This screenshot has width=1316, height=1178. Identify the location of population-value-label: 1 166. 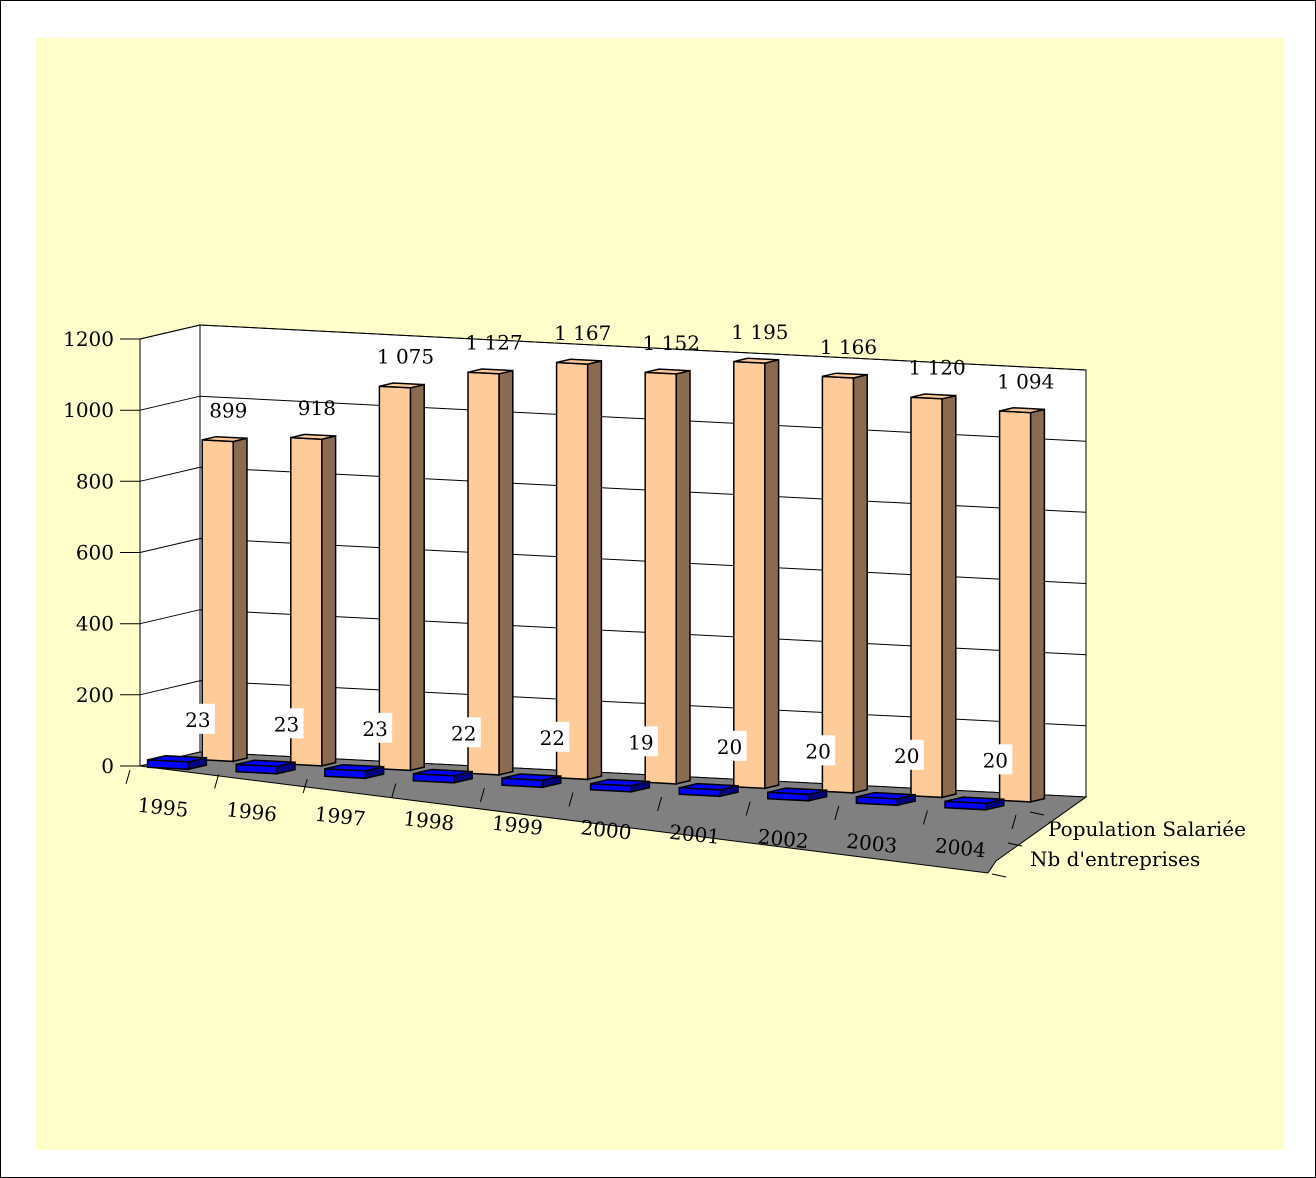
(848, 347).